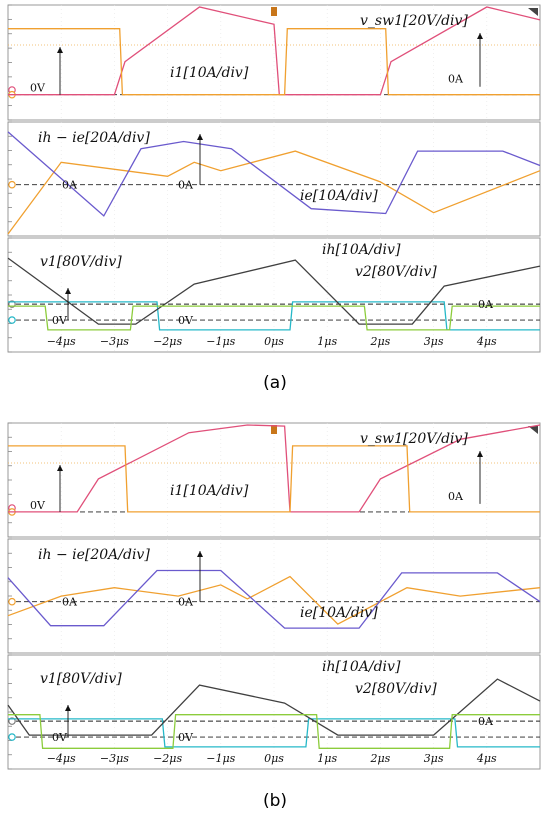  What do you see at coordinates (275, 801) in the screenshot?
I see `panel-b-caption: (b)` at bounding box center [275, 801].